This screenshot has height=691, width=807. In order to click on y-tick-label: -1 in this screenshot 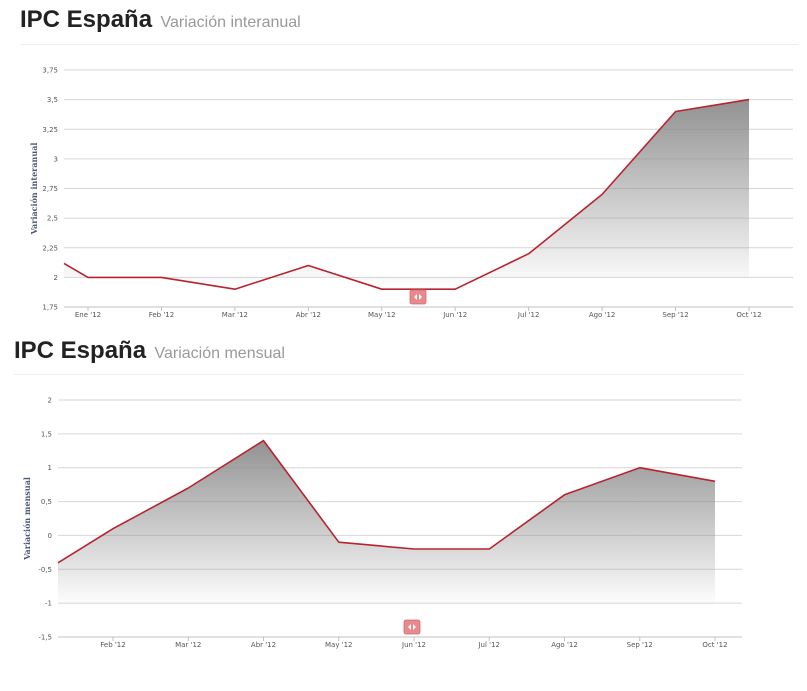, I will do `click(48, 604)`.